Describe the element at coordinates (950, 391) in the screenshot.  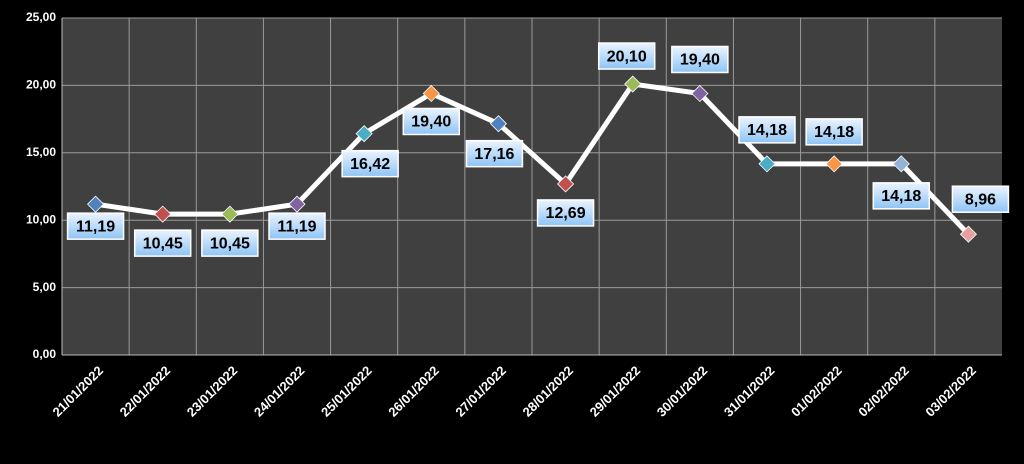
I see `x-tick-label: 03/02/2022` at that location.